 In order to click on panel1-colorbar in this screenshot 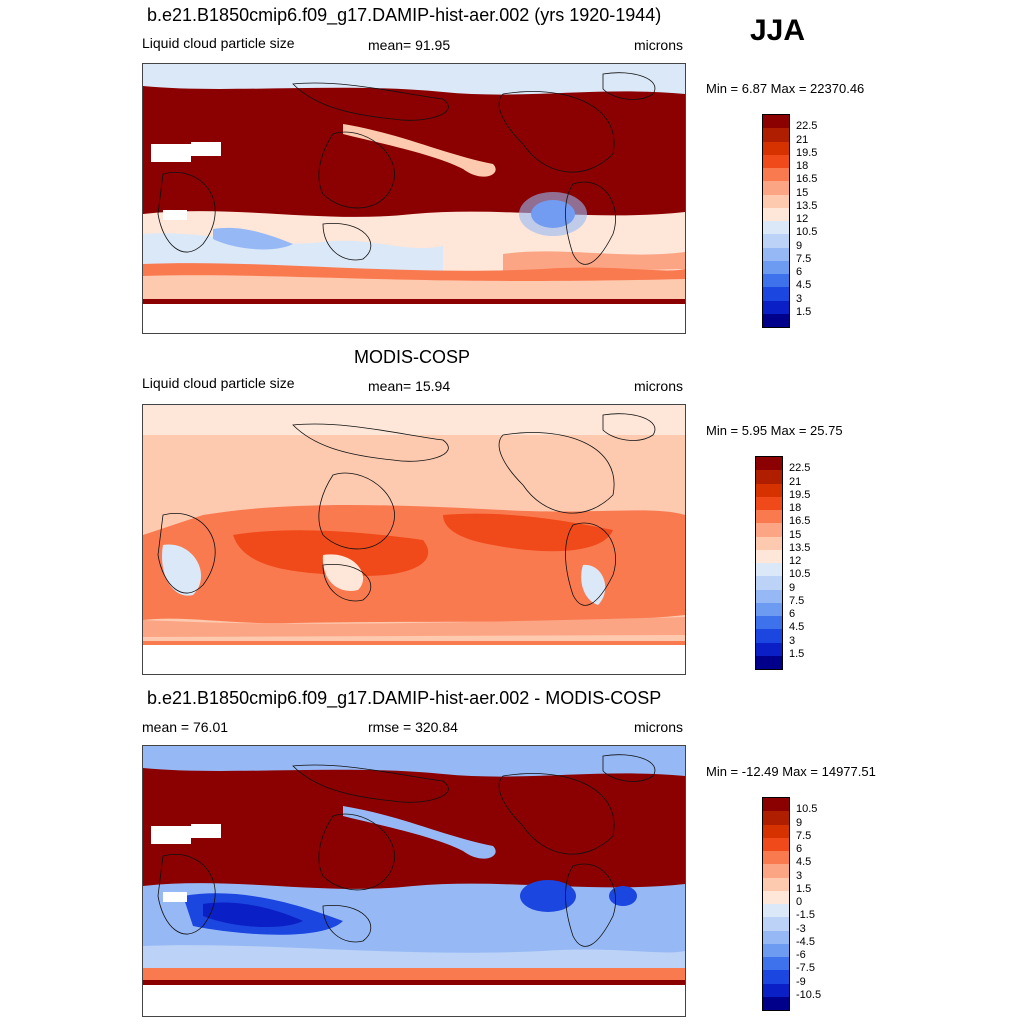, I will do `click(776, 221)`.